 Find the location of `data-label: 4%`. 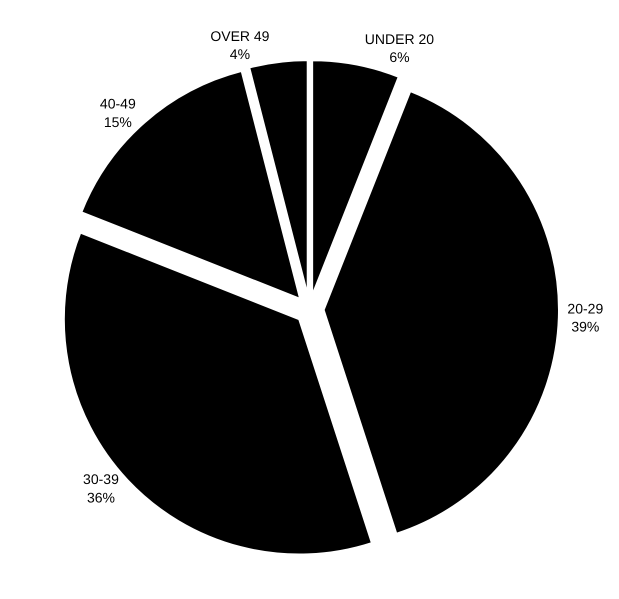

data-label: 4% is located at coordinates (240, 54).